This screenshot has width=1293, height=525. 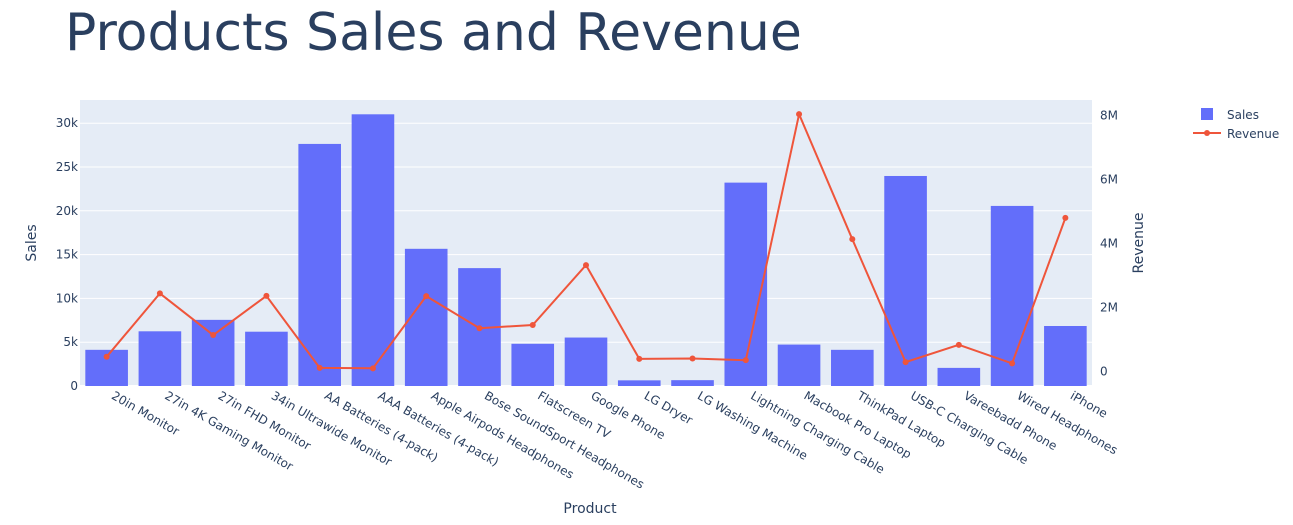 I want to click on legend-swatch-sales, so click(x=1207, y=114).